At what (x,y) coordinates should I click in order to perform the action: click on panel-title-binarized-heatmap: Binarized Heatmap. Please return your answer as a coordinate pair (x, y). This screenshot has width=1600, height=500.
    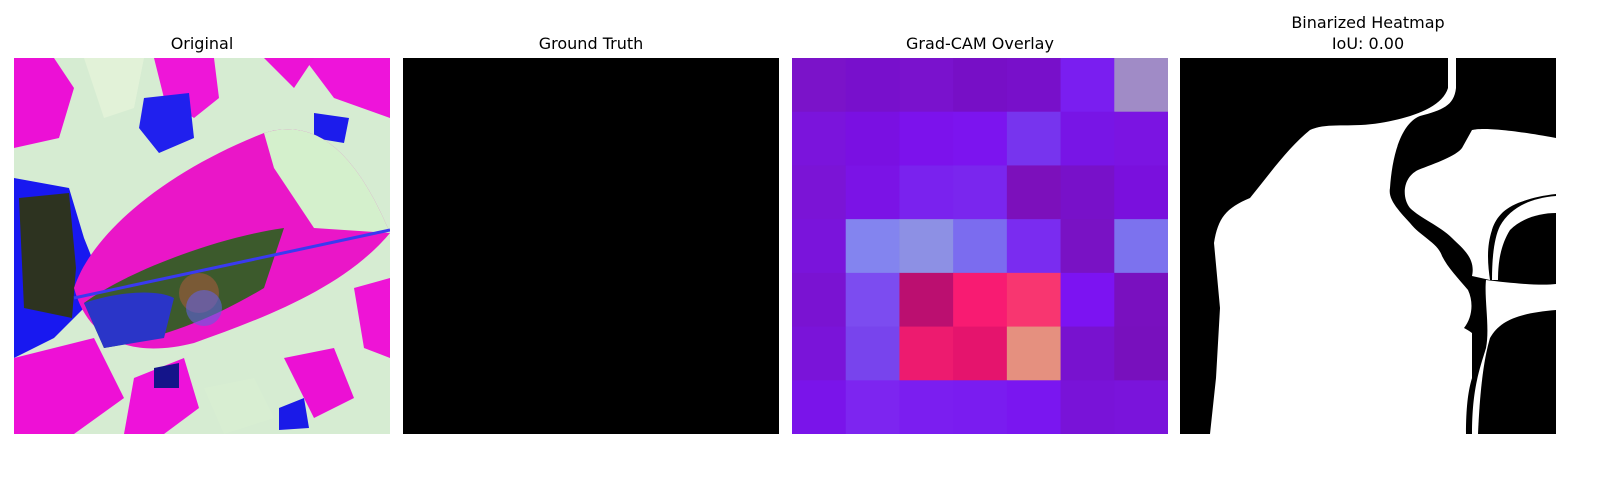
    Looking at the image, I should click on (1368, 22).